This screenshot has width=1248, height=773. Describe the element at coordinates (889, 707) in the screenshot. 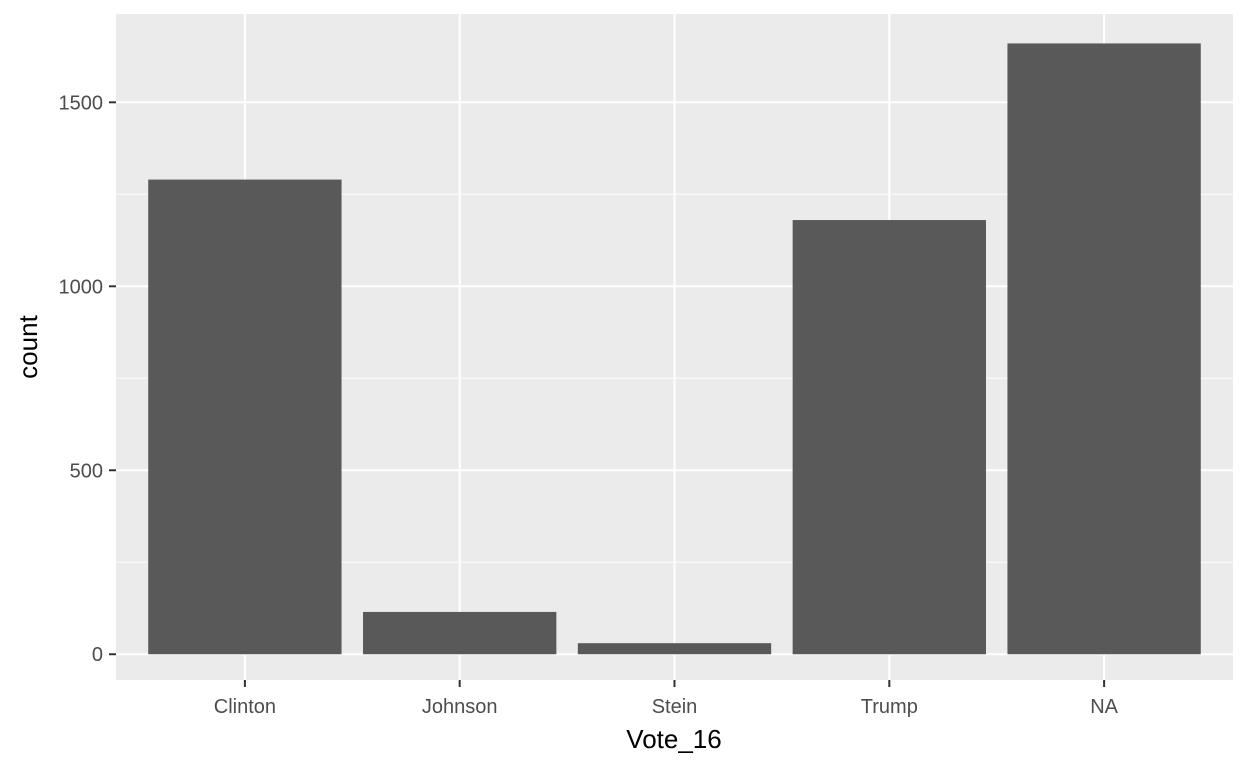

I see `x-tick-label-trump: Trump` at that location.